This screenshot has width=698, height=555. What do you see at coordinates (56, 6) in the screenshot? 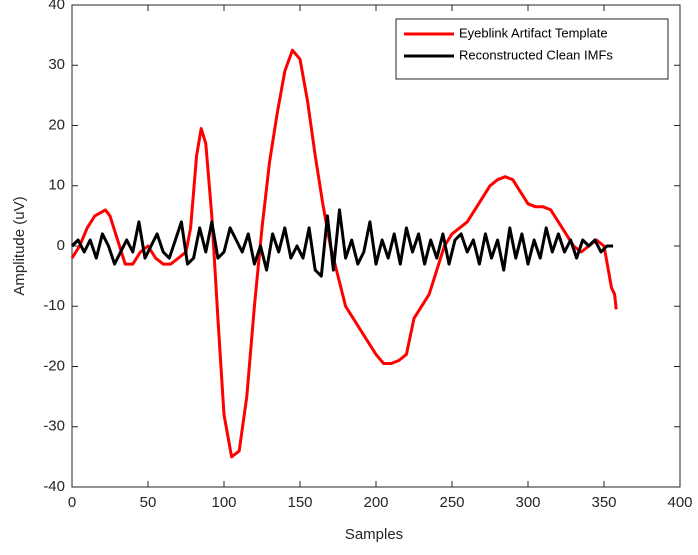
I see `y-tick-label: 40` at bounding box center [56, 6].